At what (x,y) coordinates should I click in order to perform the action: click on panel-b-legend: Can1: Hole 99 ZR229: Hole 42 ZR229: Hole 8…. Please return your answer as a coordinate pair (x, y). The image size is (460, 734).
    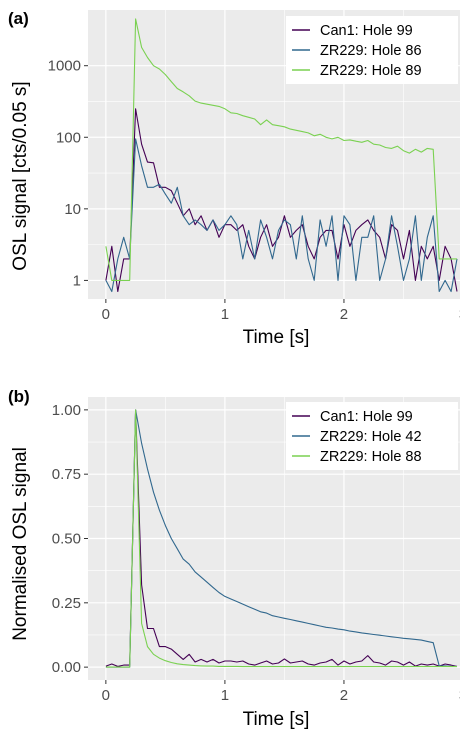
    Looking at the image, I should click on (372, 436).